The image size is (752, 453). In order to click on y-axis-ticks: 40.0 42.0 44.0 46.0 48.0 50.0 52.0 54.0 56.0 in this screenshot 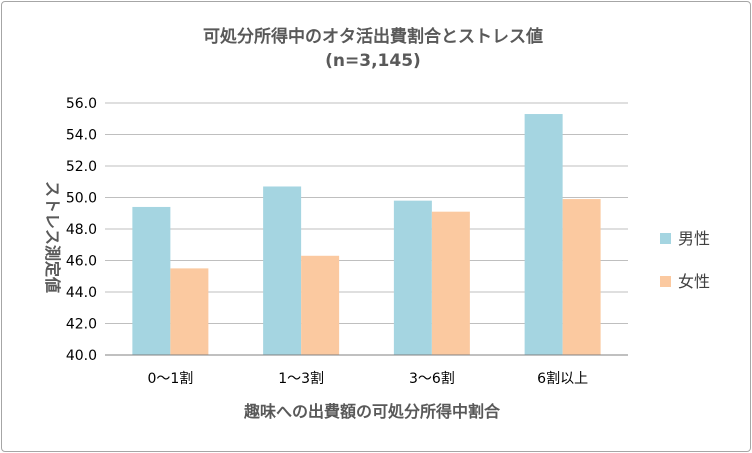, I will do `click(81, 230)`.